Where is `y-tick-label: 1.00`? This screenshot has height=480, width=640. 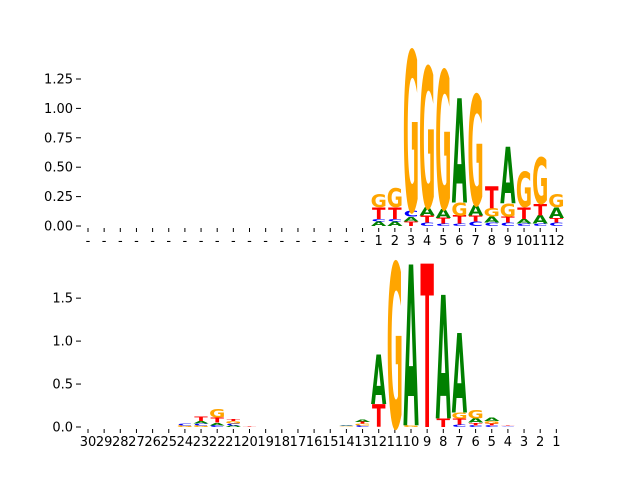 y-tick-label: 1.00 is located at coordinates (58, 109).